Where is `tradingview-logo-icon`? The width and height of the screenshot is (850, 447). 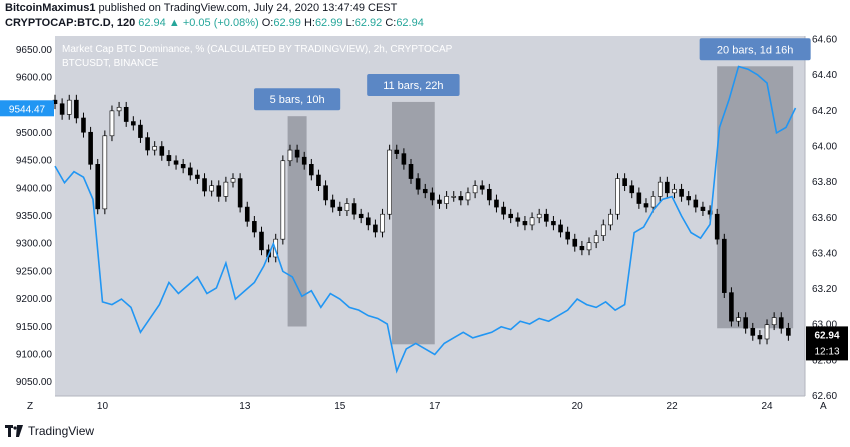 tradingview-logo-icon is located at coordinates (14, 431).